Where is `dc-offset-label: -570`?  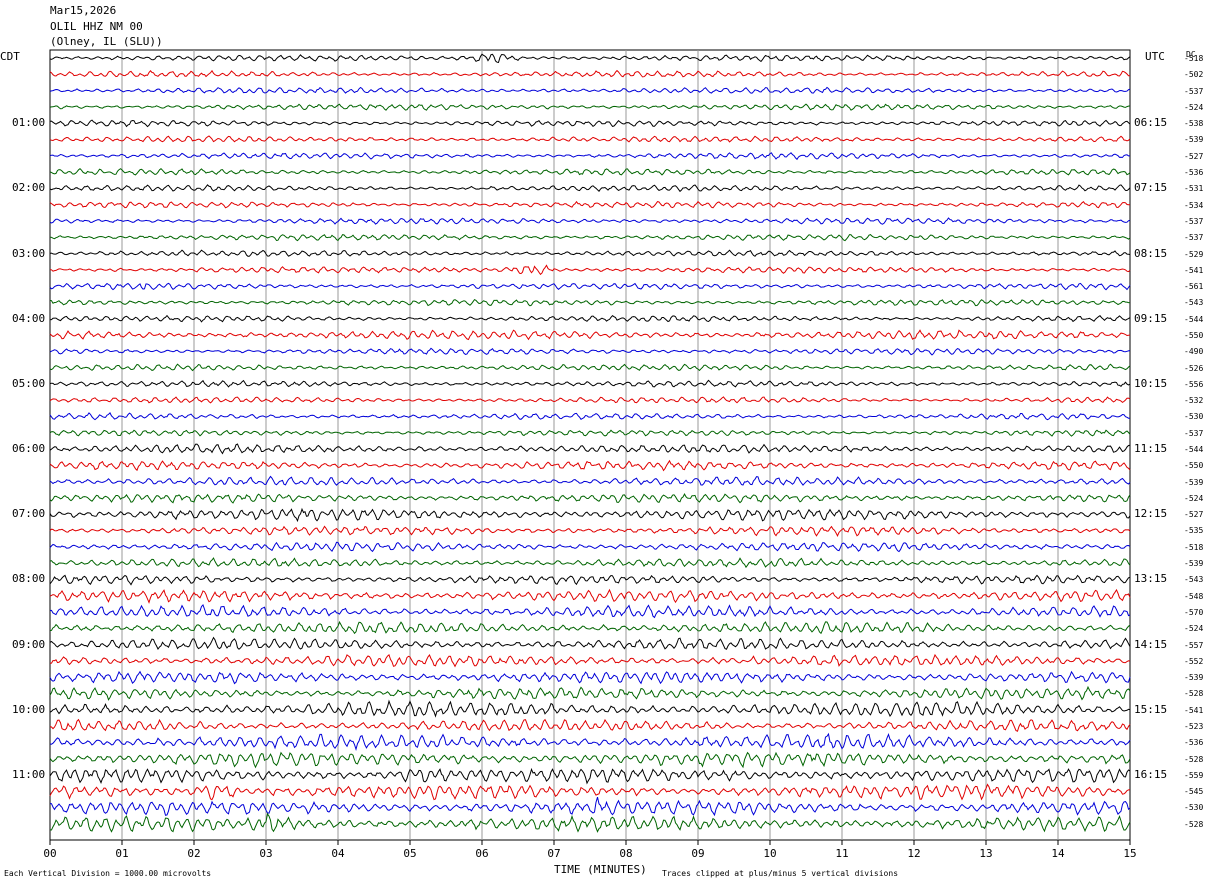
dc-offset-label: -570 is located at coordinates (1194, 612).